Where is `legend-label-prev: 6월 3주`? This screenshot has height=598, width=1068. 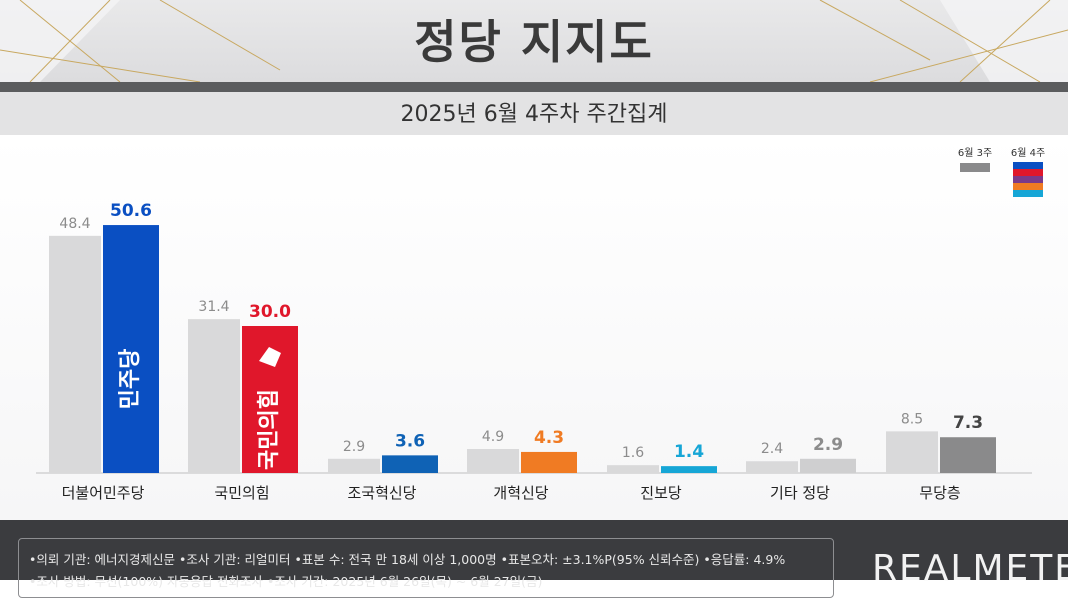
legend-label-prev: 6월 3주 is located at coordinates (975, 153).